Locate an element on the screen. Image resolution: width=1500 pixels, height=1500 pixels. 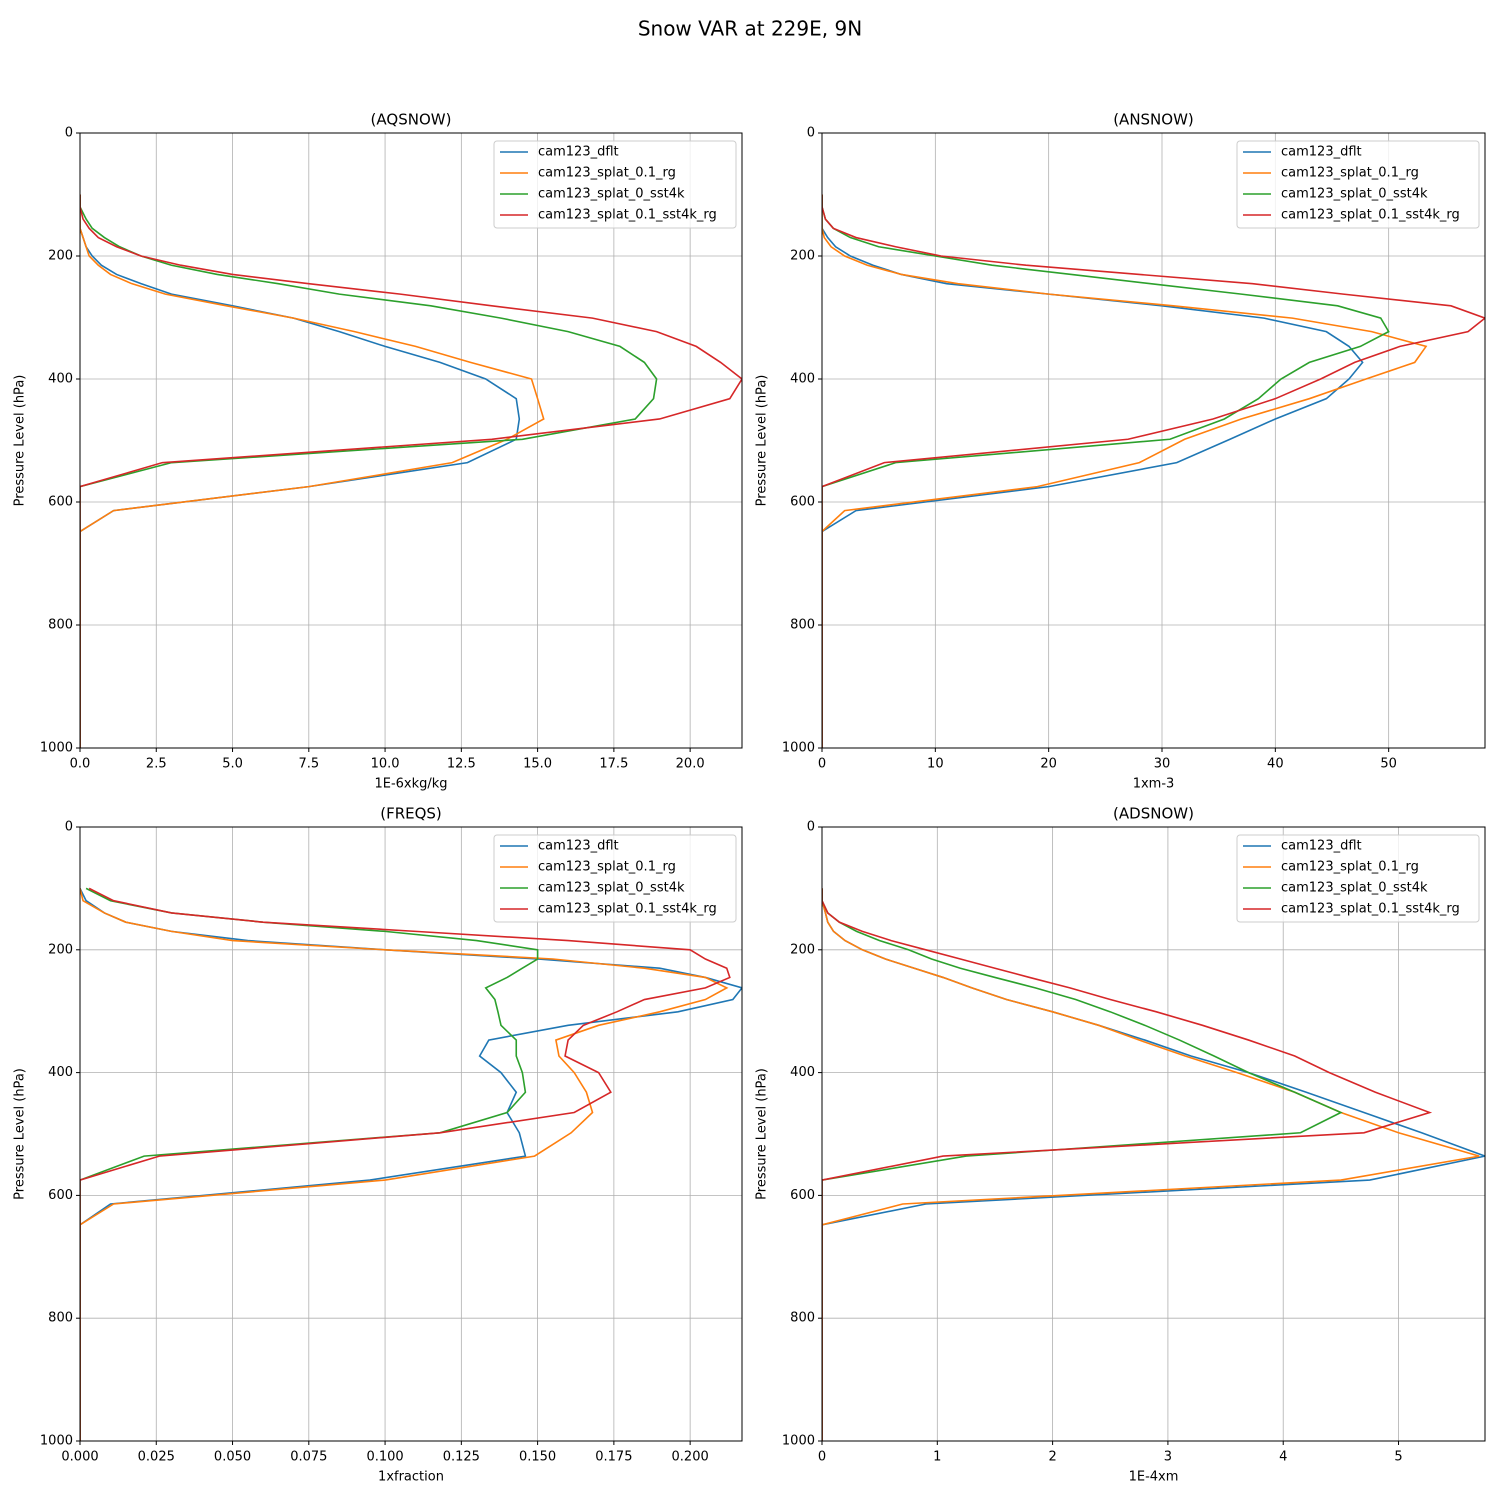
x-tick-label: 0.050 is located at coordinates (232, 1457).